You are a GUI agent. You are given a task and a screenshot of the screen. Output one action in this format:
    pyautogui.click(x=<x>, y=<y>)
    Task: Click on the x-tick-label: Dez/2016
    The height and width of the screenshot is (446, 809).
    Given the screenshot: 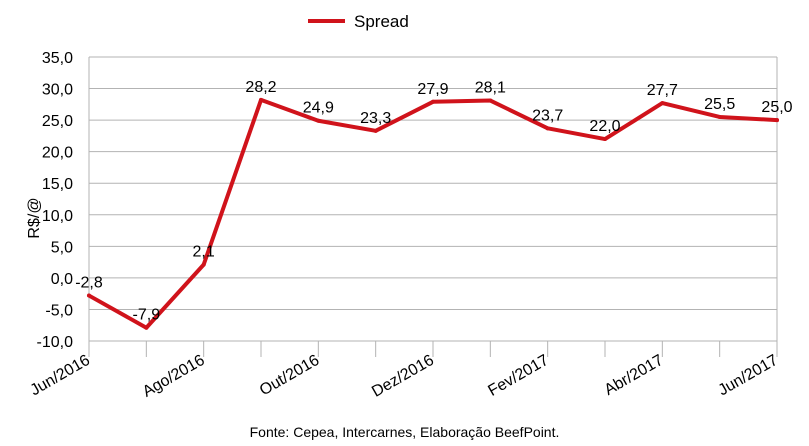 What is the action you would take?
    pyautogui.click(x=403, y=376)
    